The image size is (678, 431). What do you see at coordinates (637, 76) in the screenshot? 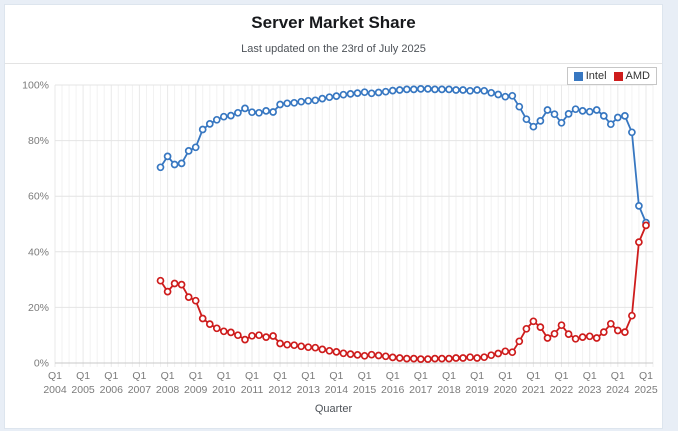
I see `legend-label-amd: AMD` at bounding box center [637, 76].